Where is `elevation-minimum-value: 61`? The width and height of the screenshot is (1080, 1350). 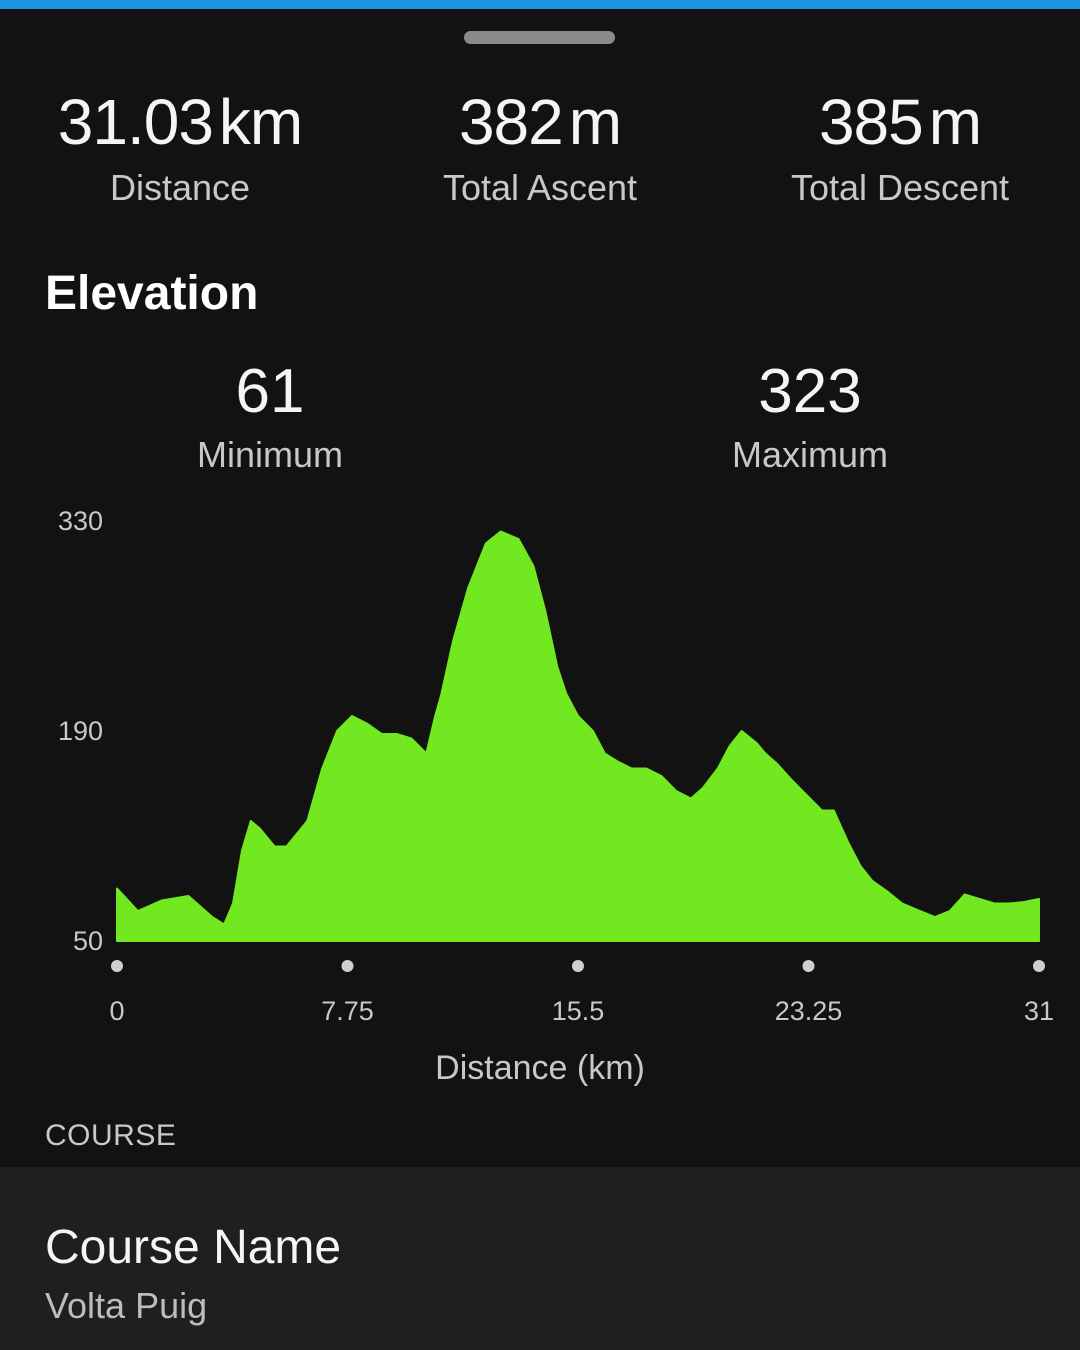 elevation-minimum-value: 61 is located at coordinates (270, 391).